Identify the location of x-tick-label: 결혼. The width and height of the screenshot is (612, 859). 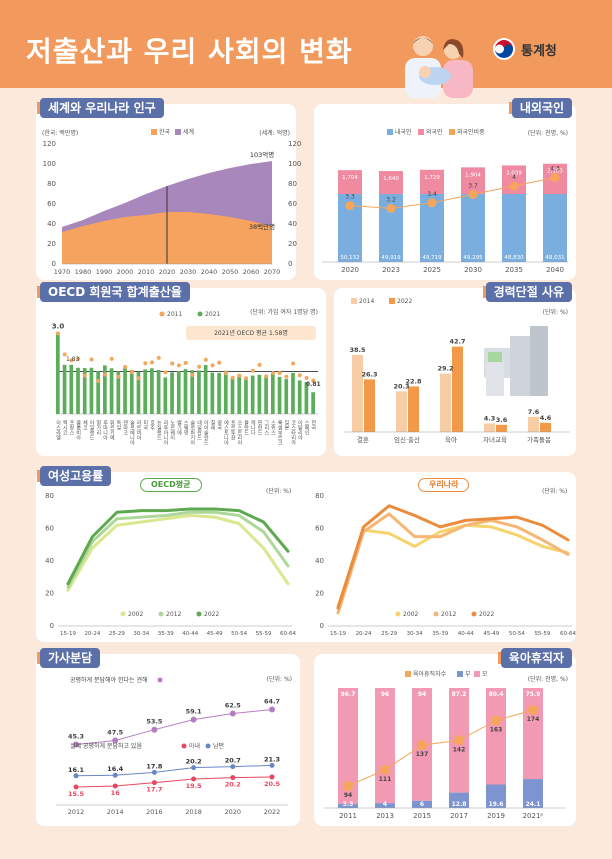
(363, 439).